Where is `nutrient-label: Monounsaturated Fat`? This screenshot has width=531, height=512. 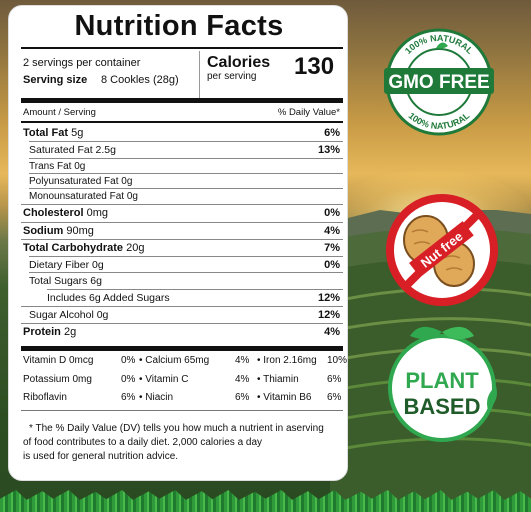 nutrient-label: Monounsaturated Fat is located at coordinates (77, 196).